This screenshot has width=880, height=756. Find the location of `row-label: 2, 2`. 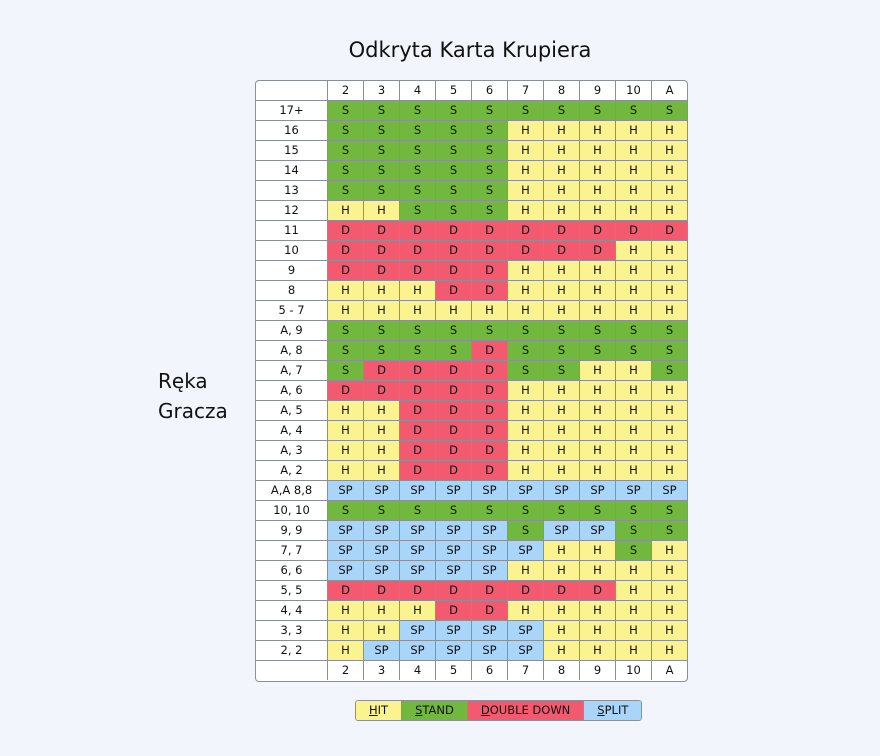

row-label: 2, 2 is located at coordinates (292, 651).